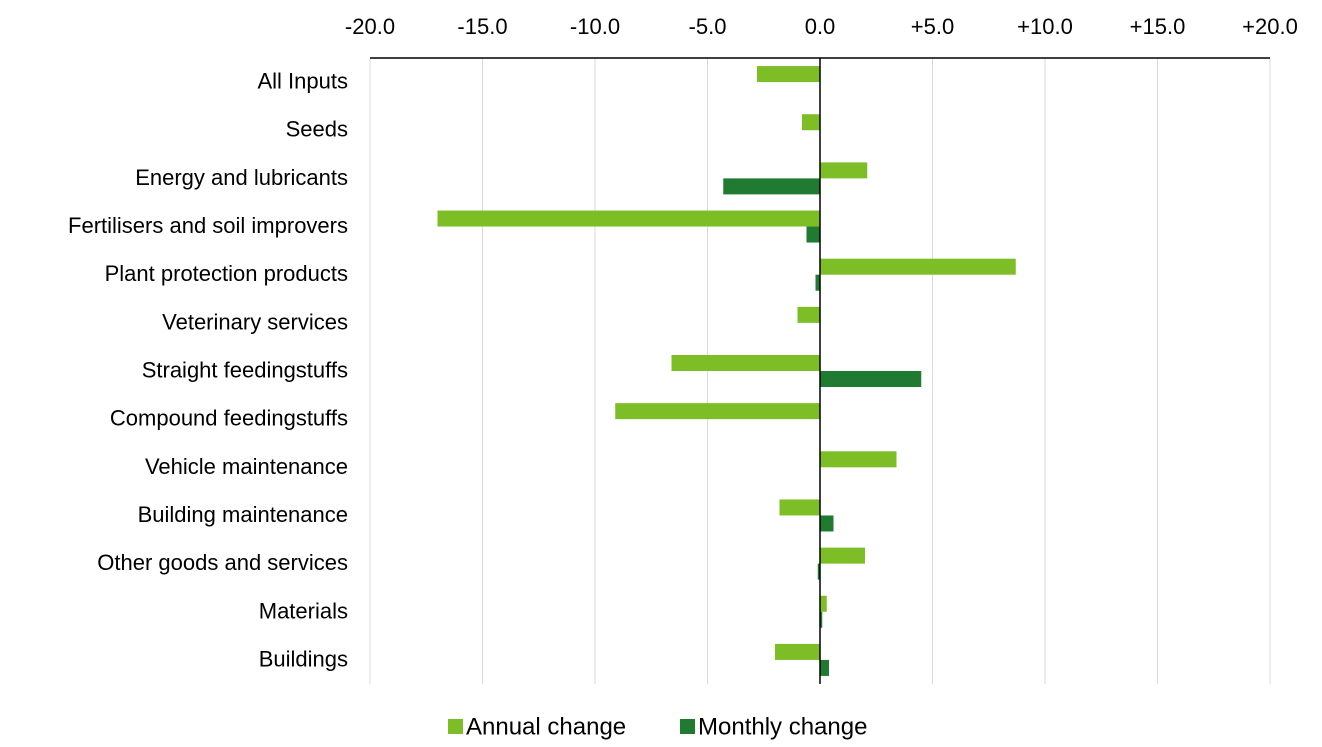 The width and height of the screenshot is (1322, 747). What do you see at coordinates (1045, 26) in the screenshot?
I see `x-tick-label: +10.0` at bounding box center [1045, 26].